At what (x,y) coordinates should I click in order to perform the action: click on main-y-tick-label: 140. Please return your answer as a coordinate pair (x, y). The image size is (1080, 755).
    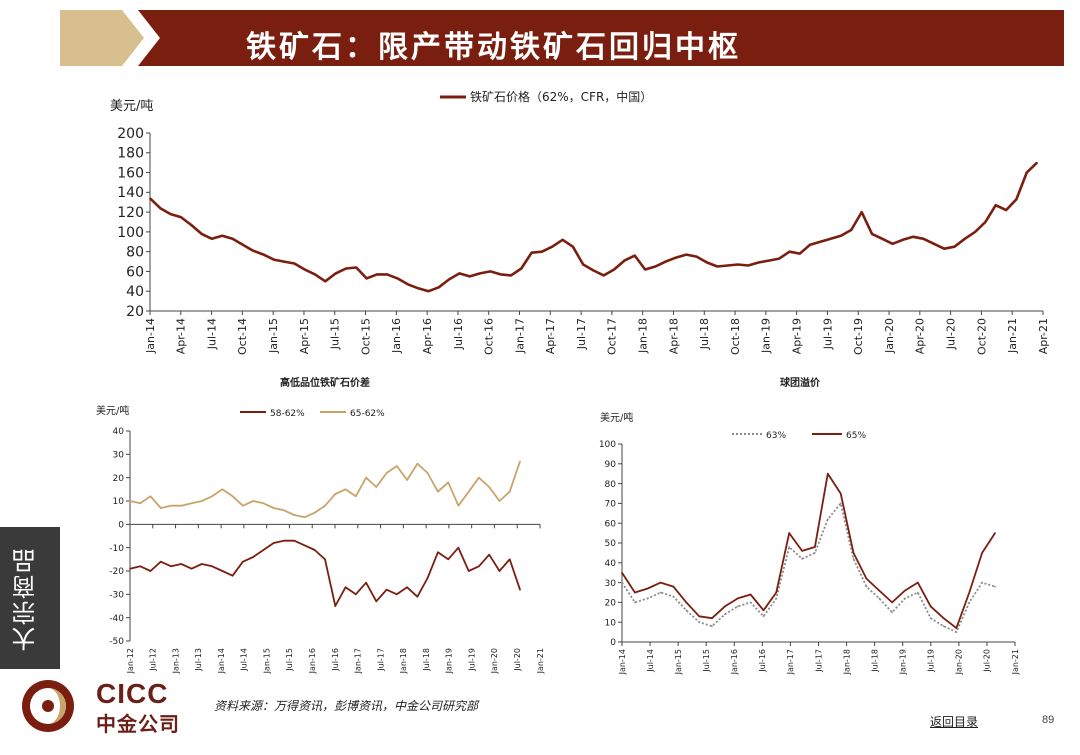
    Looking at the image, I should click on (130, 193).